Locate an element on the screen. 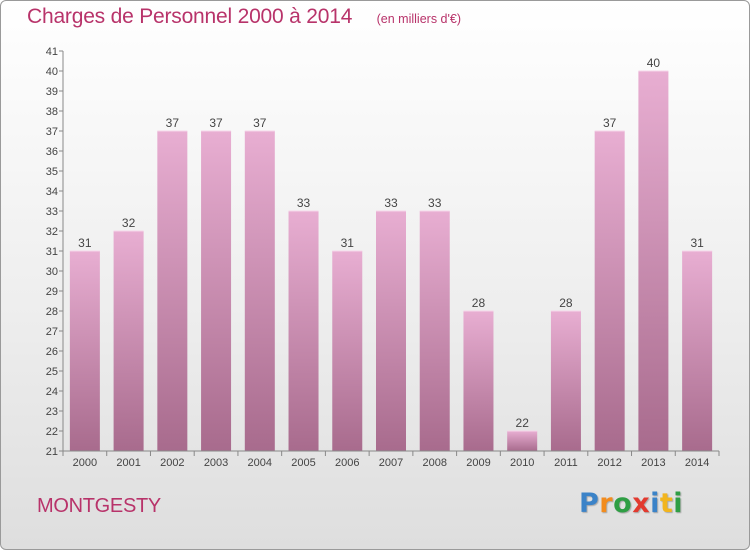  bar-2012 is located at coordinates (609, 291).